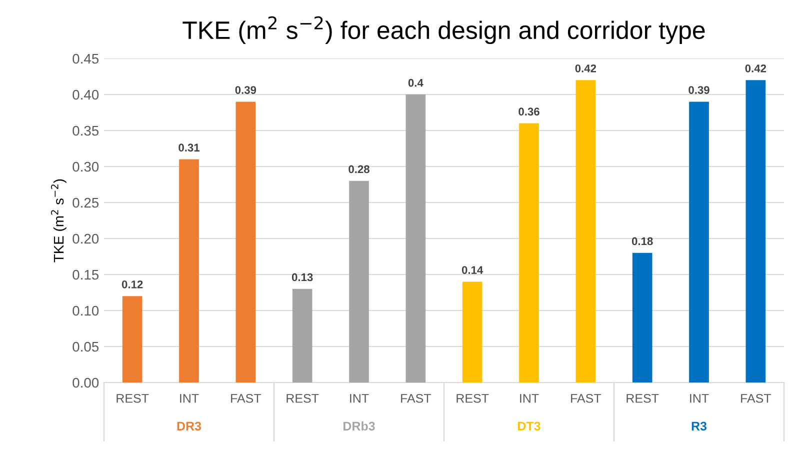 This screenshot has height=450, width=800. What do you see at coordinates (359, 426) in the screenshot?
I see `text: DRb3` at bounding box center [359, 426].